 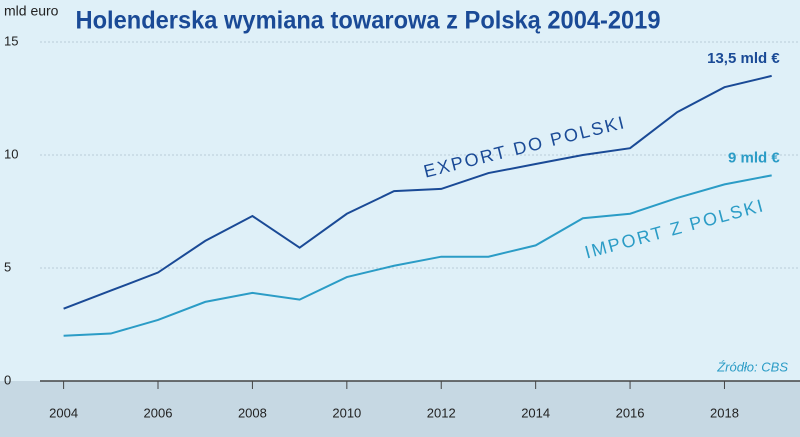 I want to click on value-label: 9 mld €, so click(x=754, y=157).